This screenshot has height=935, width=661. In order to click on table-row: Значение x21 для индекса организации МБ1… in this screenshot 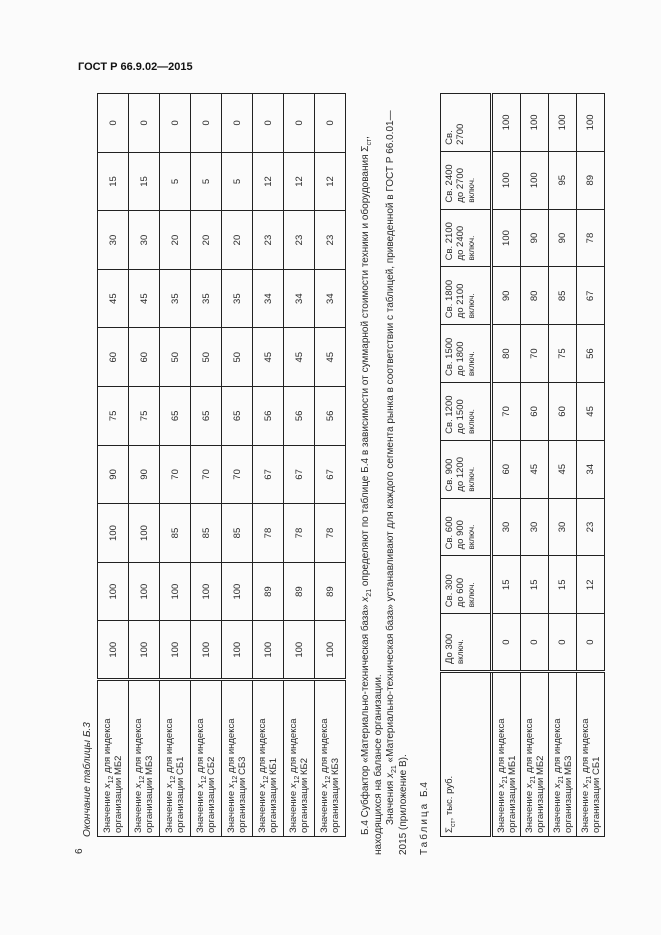, I will do `click(506, 465)`.